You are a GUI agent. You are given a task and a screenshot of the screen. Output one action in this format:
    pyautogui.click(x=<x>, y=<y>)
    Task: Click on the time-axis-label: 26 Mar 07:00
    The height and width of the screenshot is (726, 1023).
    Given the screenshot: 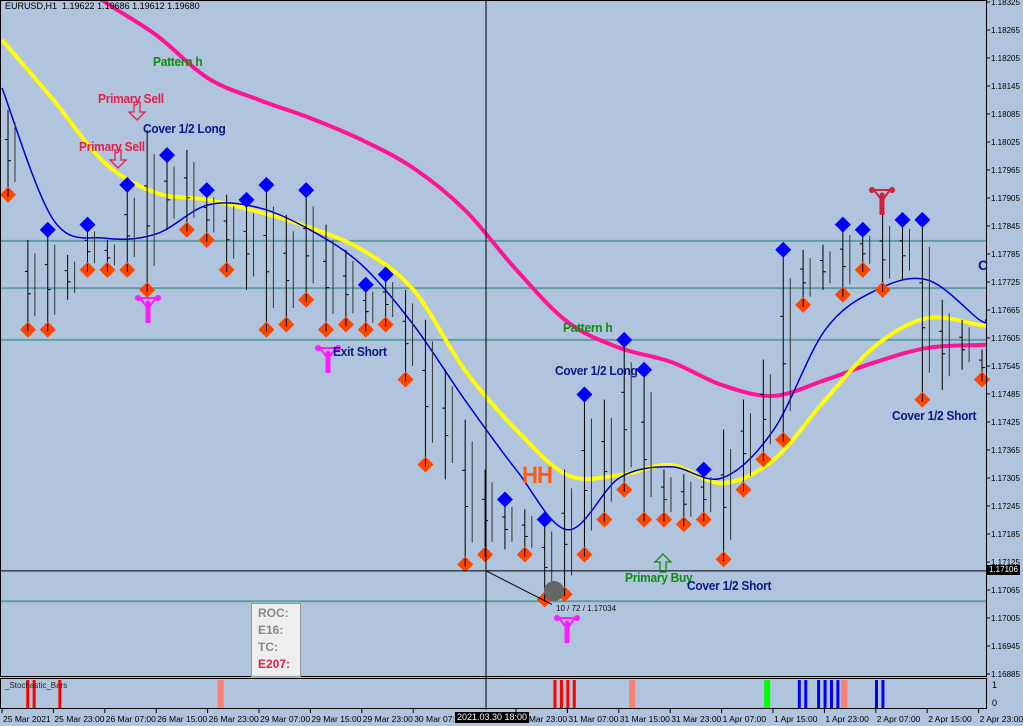 What is the action you would take?
    pyautogui.click(x=131, y=719)
    